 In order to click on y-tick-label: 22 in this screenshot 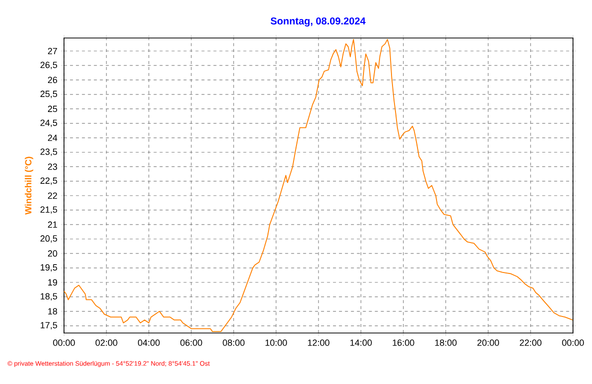, I will do `click(53, 195)`.